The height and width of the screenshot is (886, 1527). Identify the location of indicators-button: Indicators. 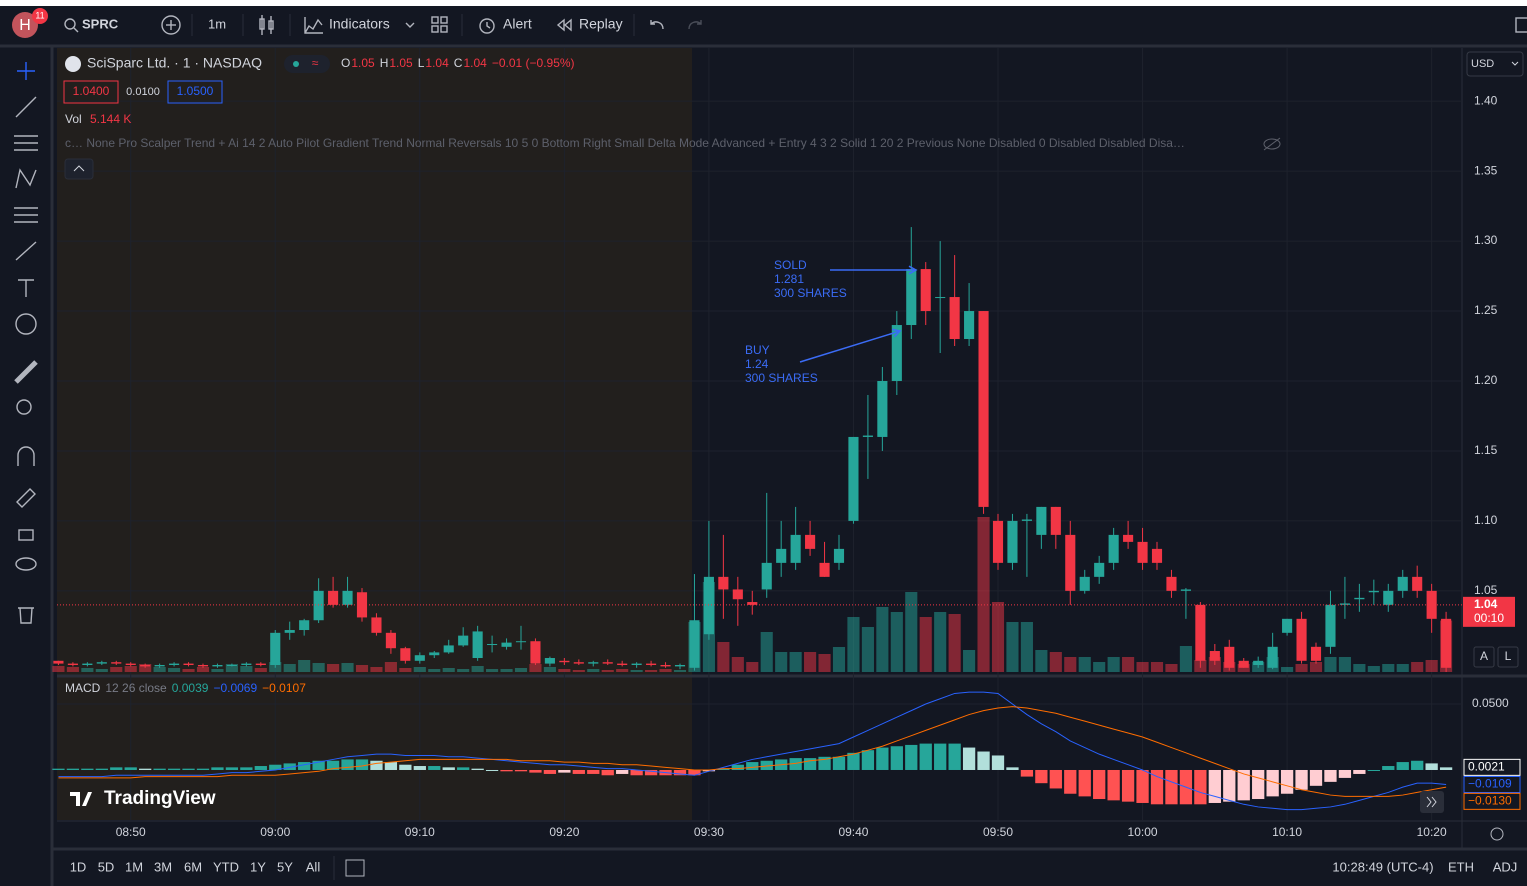
(359, 24).